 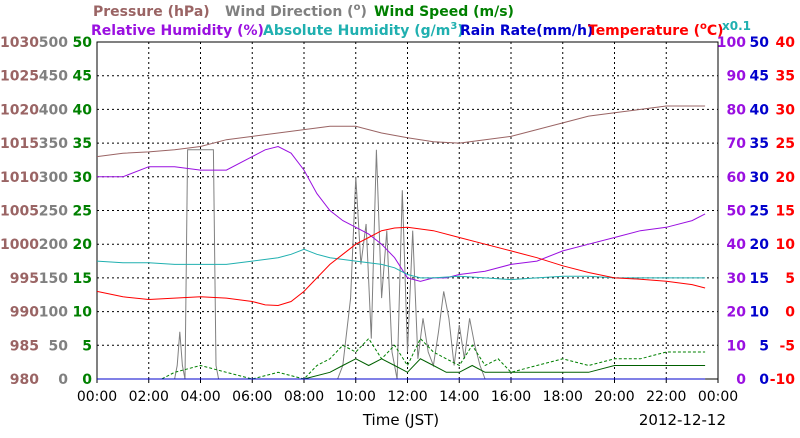 What do you see at coordinates (19, 110) in the screenshot?
I see `pressure-tick-label: 1020` at bounding box center [19, 110].